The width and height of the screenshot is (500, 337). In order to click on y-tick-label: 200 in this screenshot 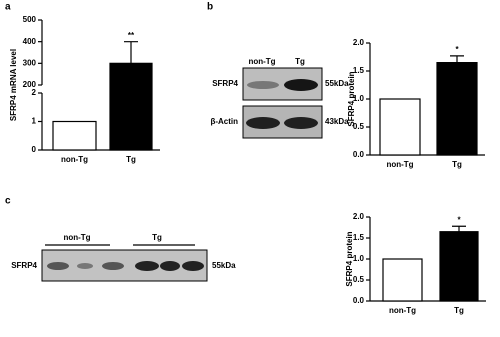, I will do `click(30, 84)`.